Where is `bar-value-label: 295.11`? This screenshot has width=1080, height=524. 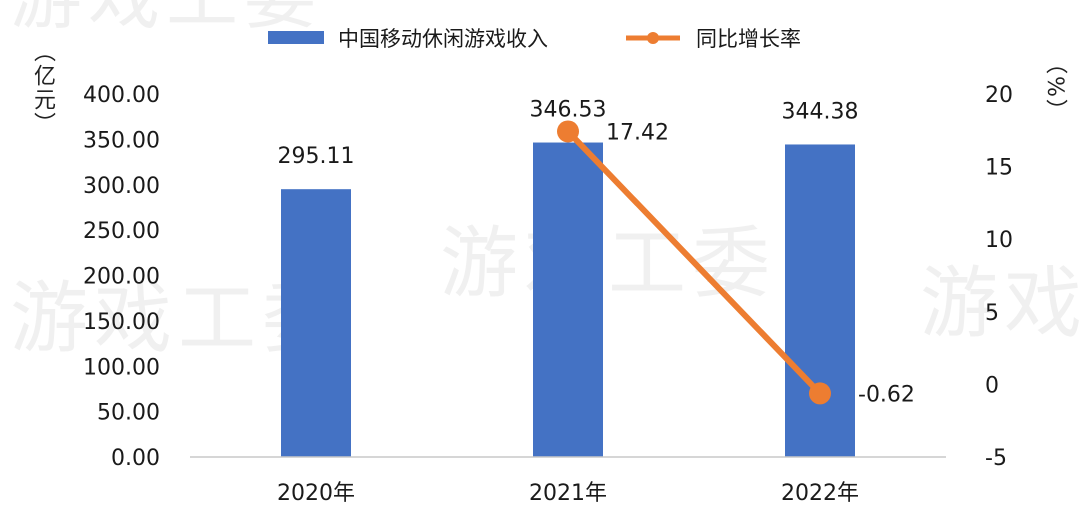 bar-value-label: 295.11 is located at coordinates (316, 156).